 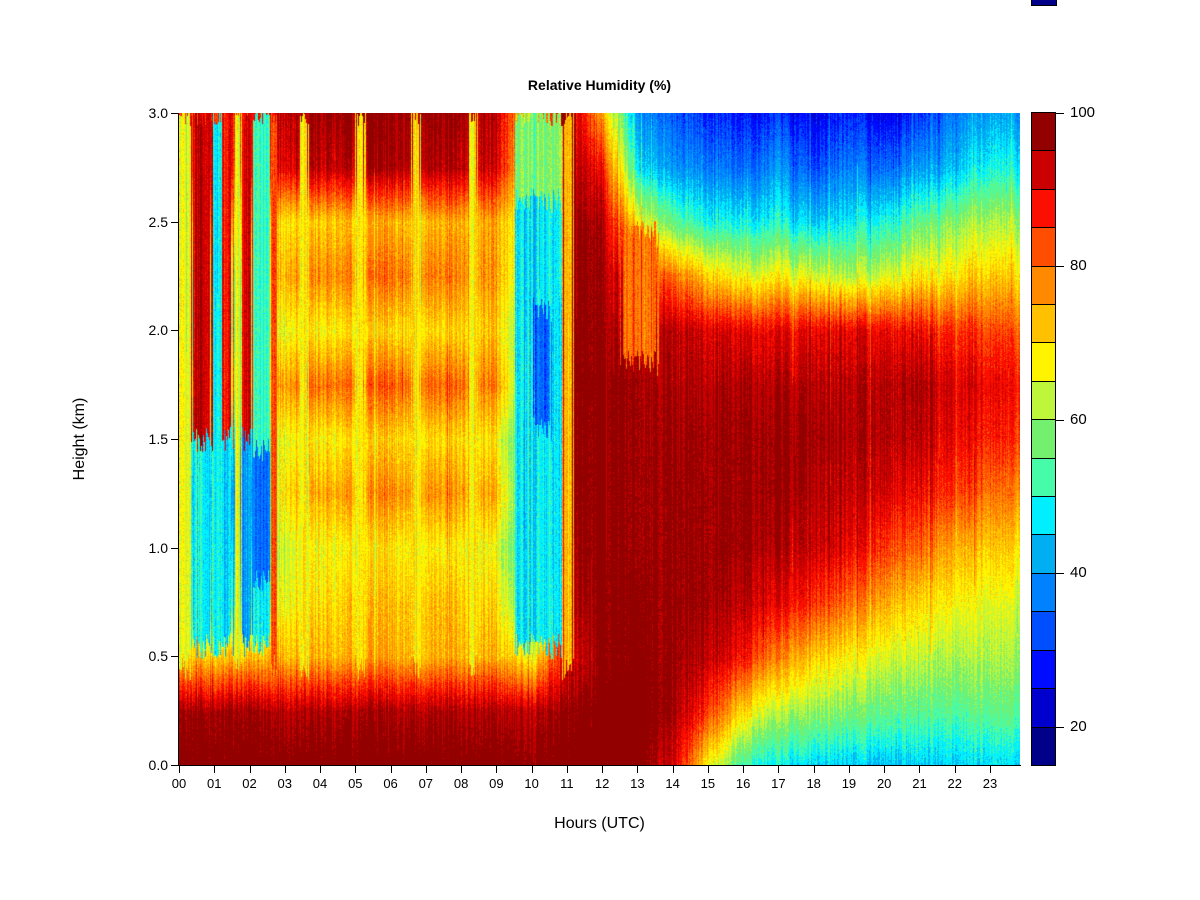 I want to click on x-tick-label-12: 12, so click(x=602, y=783).